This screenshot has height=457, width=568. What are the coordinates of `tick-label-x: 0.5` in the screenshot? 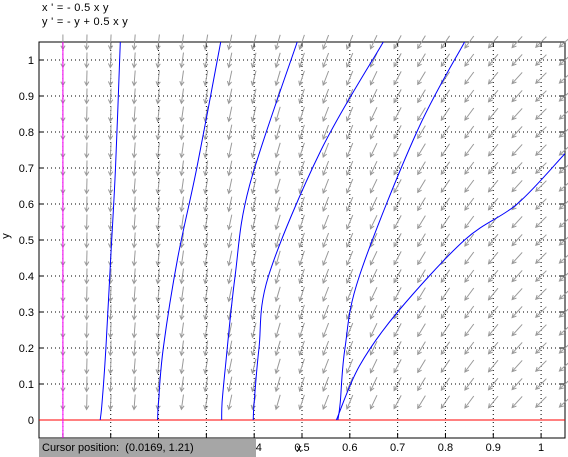 It's located at (301, 448).